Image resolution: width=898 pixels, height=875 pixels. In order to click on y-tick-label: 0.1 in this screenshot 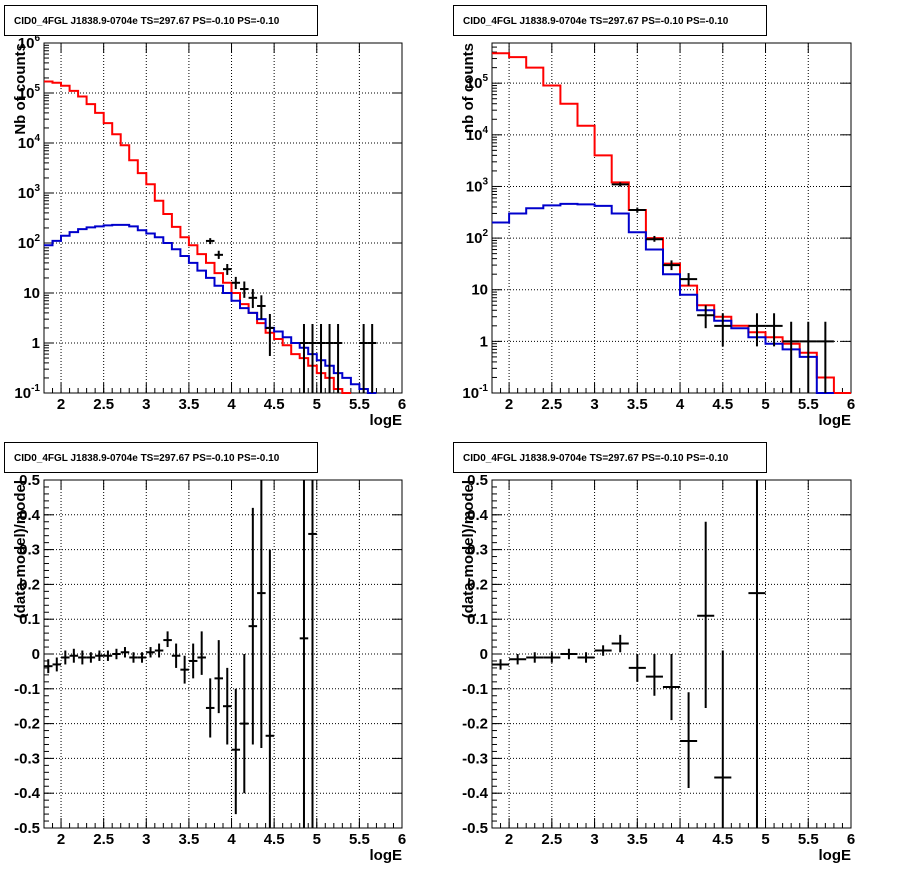, I will do `click(477, 619)`.